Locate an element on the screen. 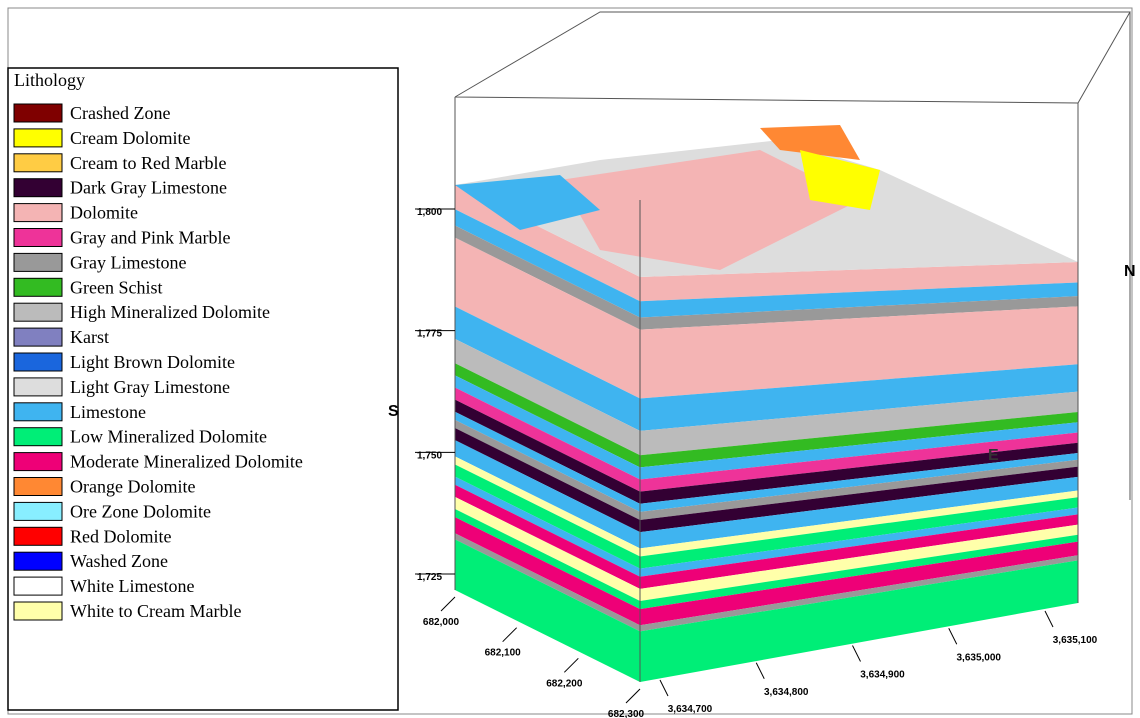 The image size is (1140, 718). legend-label: Light Brown Dolomite is located at coordinates (152, 362).